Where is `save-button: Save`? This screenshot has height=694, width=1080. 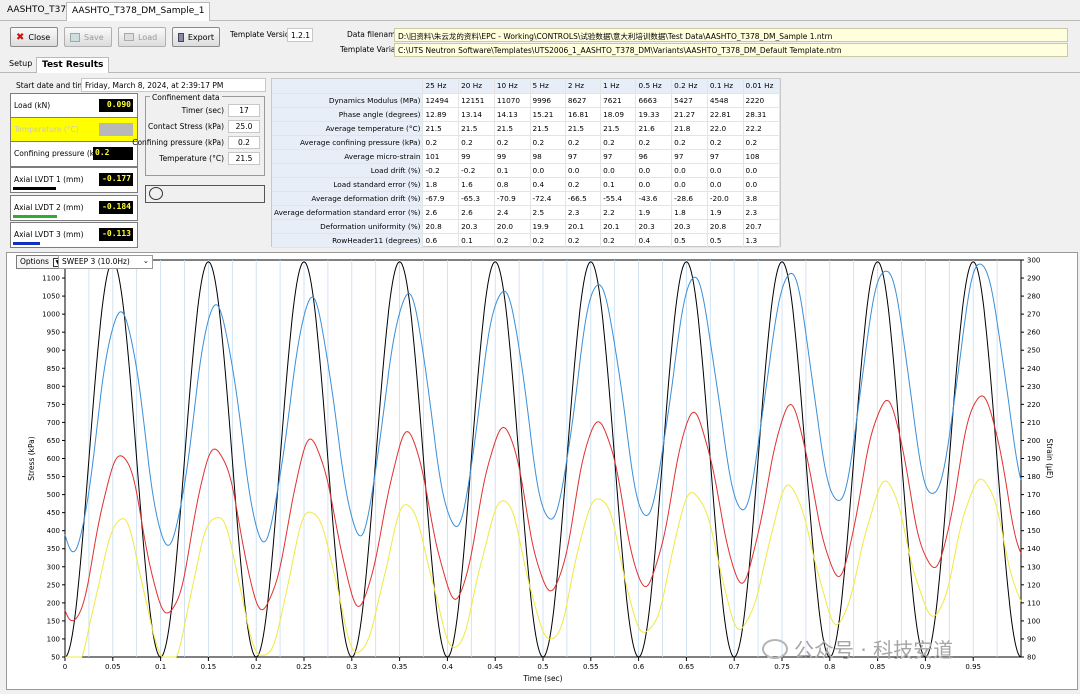
save-button: Save is located at coordinates (88, 37).